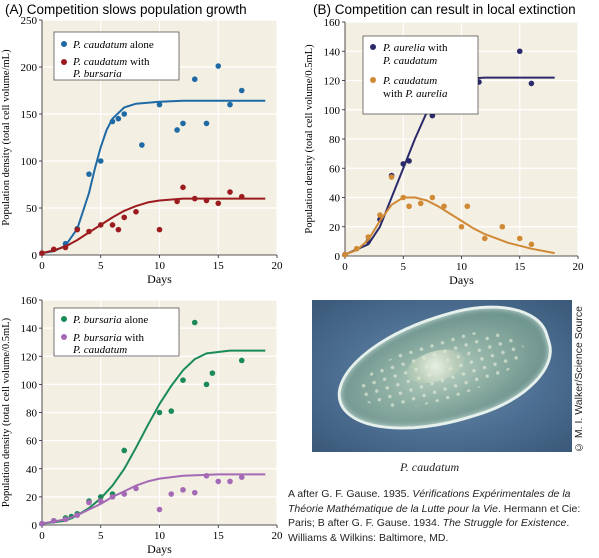  I want to click on y-tick-label: 140, so click(332, 52).